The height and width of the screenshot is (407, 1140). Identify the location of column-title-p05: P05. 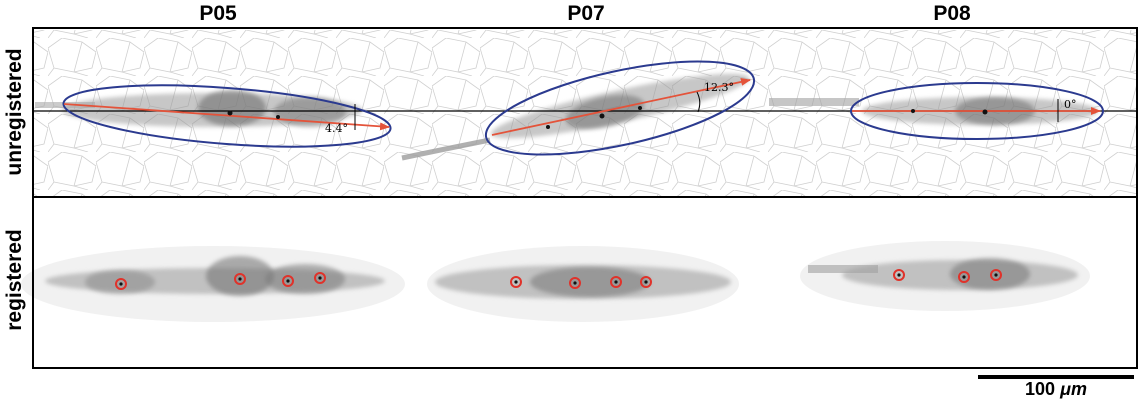
(218, 13).